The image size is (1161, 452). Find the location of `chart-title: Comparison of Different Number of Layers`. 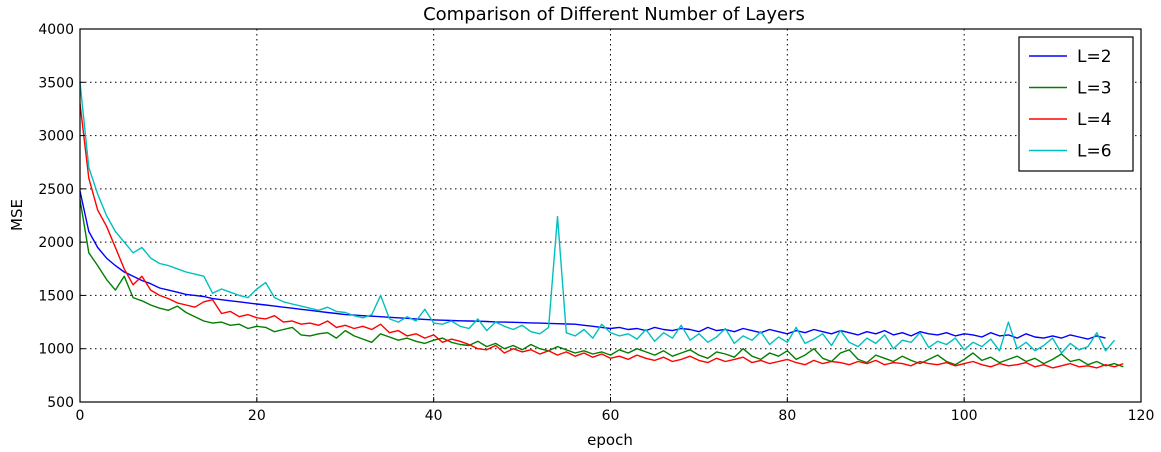

chart-title: Comparison of Different Number of Layers is located at coordinates (614, 14).